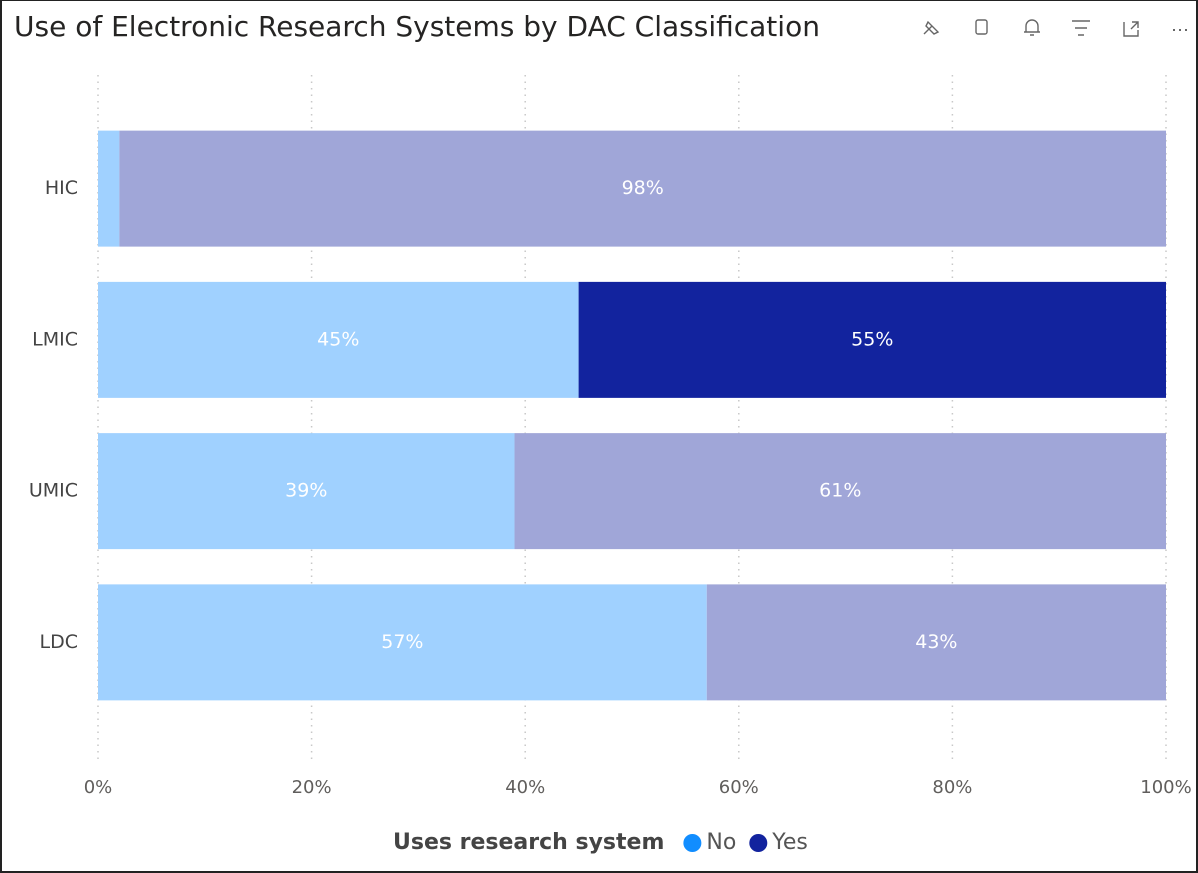 Image resolution: width=1198 pixels, height=873 pixels. I want to click on alert-icon, so click(1032, 27).